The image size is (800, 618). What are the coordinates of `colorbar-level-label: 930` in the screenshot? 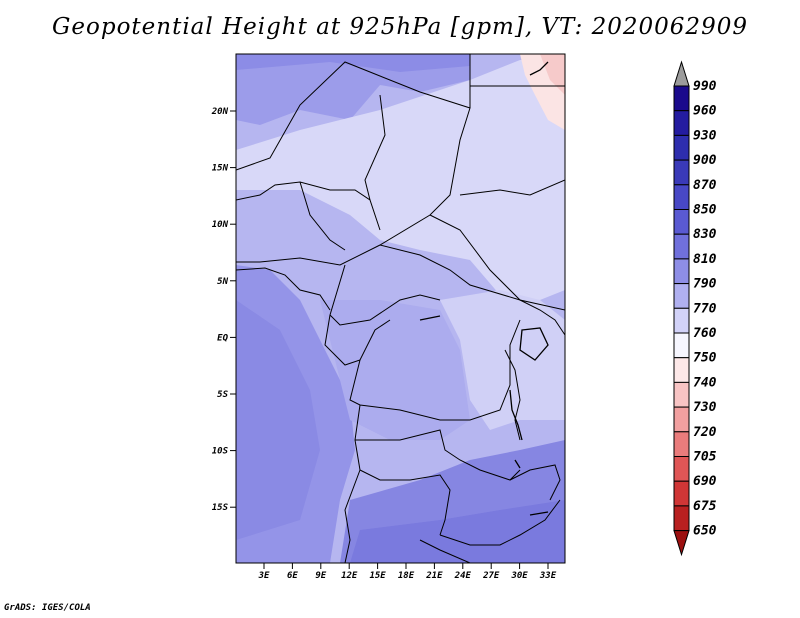 It's located at (705, 135).